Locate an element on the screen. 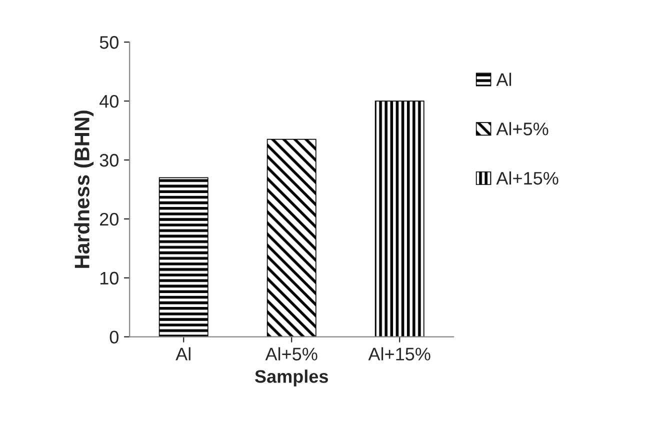 The width and height of the screenshot is (648, 421). x-axis-title: Samples is located at coordinates (291, 378).